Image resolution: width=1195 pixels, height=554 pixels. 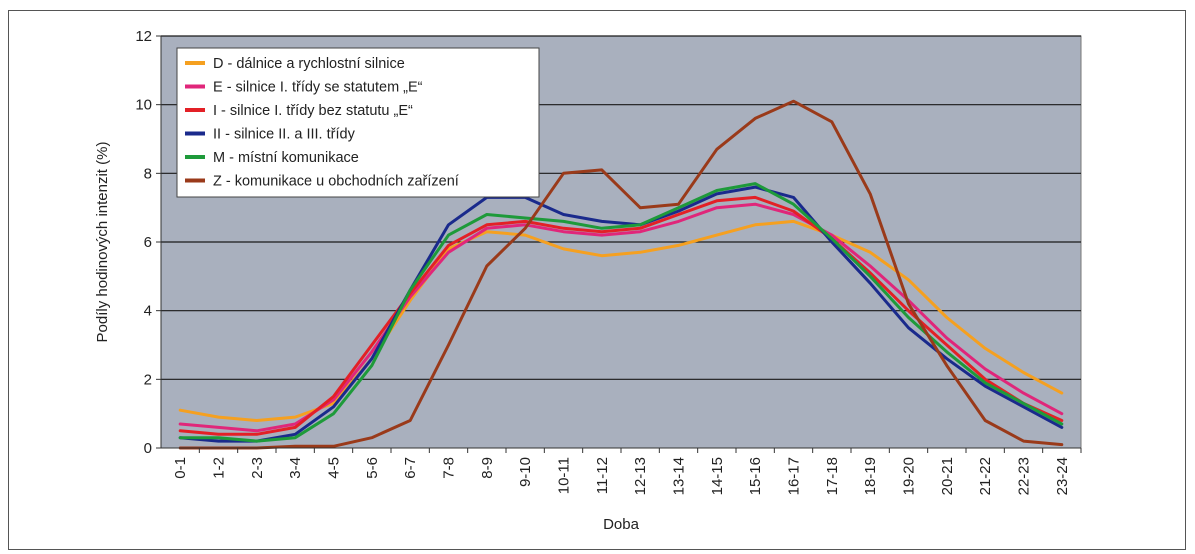 What do you see at coordinates (640, 476) in the screenshot?
I see `x-tick-label: 12-13` at bounding box center [640, 476].